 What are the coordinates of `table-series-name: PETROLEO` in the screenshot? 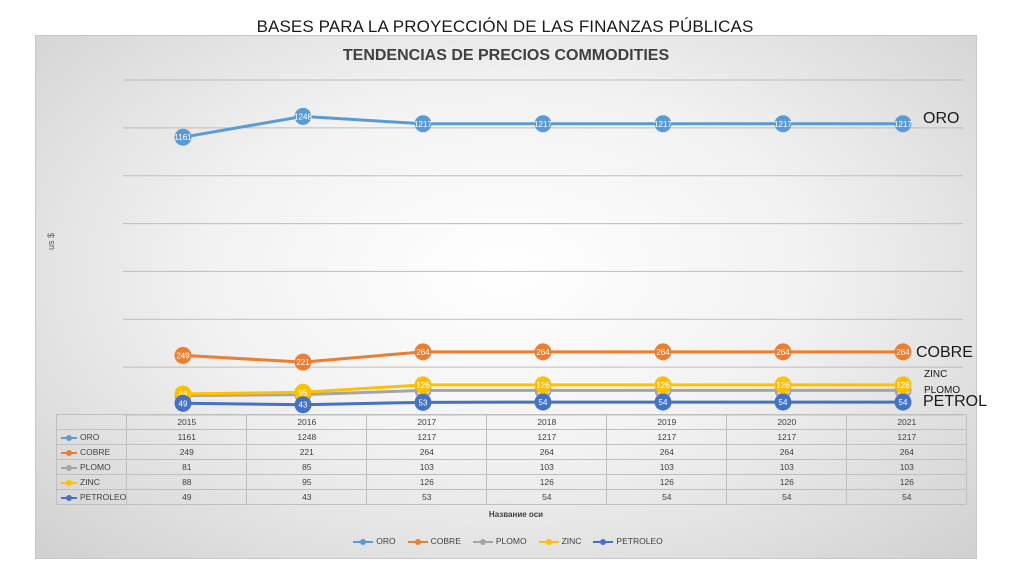 It's located at (91, 497).